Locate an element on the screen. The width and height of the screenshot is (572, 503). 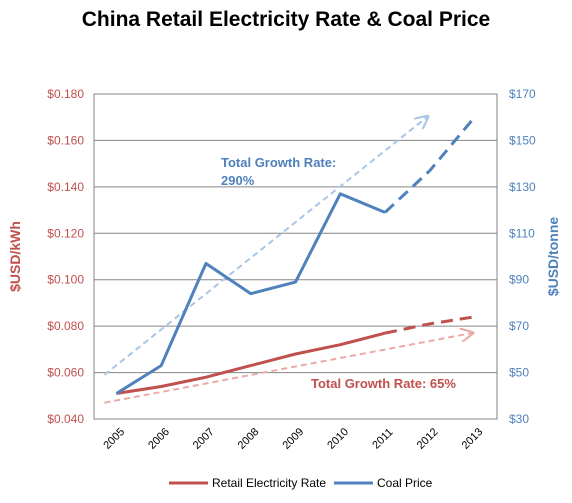
right-tick-label: $130 is located at coordinates (522, 187).